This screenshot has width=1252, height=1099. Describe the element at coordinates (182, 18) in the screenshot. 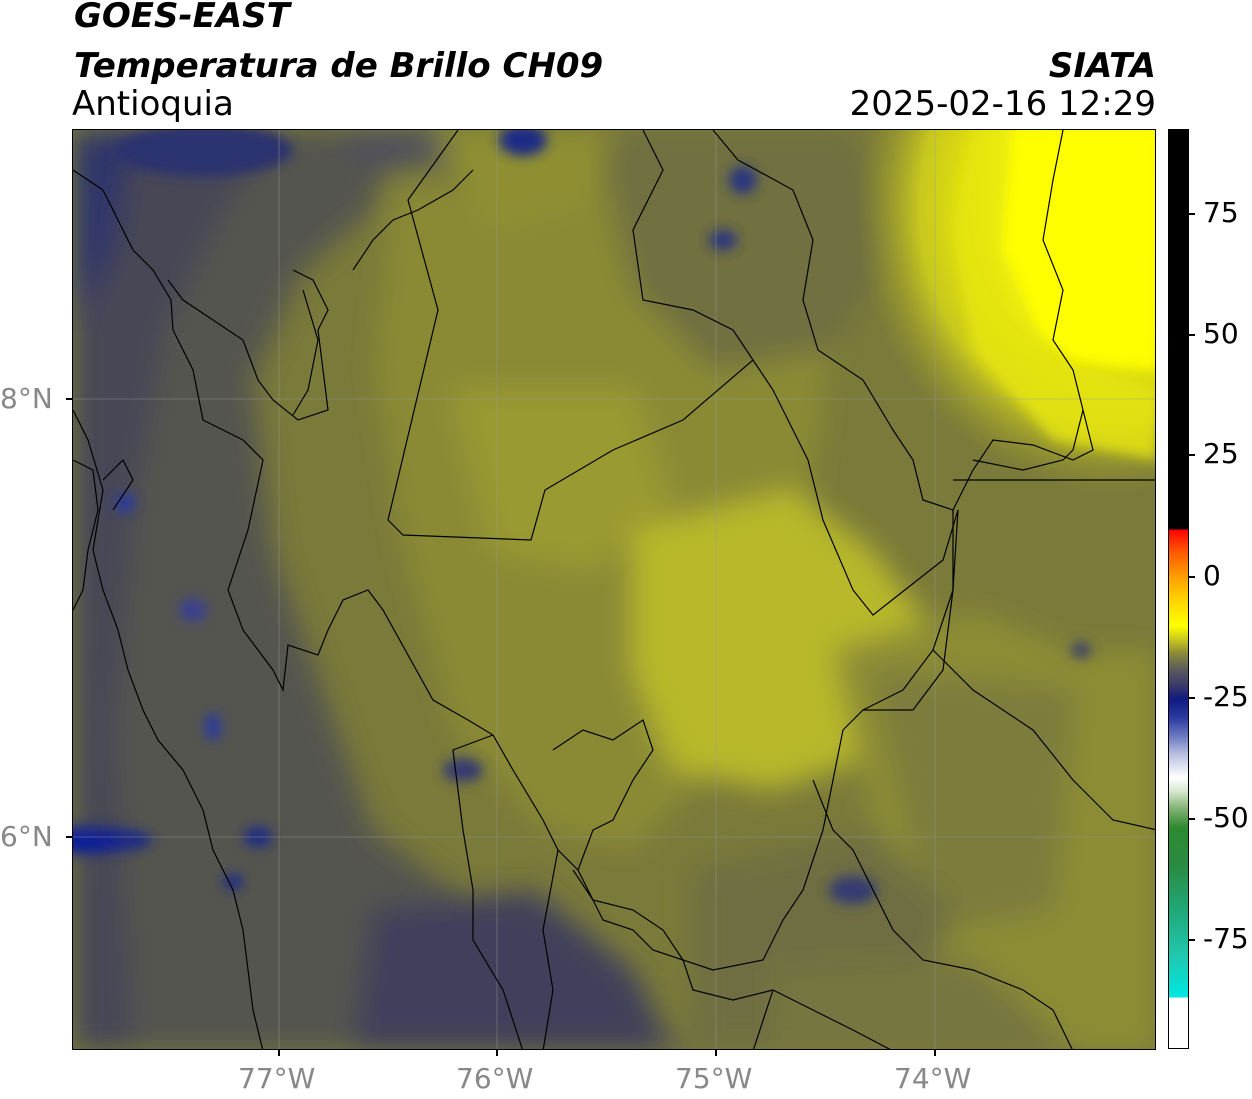

I see `satellite-title: GOES-EAST` at that location.